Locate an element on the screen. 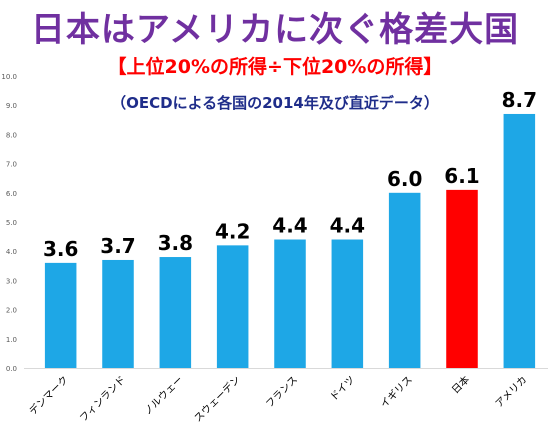  y-tick-label: 5.0 is located at coordinates (11, 223).